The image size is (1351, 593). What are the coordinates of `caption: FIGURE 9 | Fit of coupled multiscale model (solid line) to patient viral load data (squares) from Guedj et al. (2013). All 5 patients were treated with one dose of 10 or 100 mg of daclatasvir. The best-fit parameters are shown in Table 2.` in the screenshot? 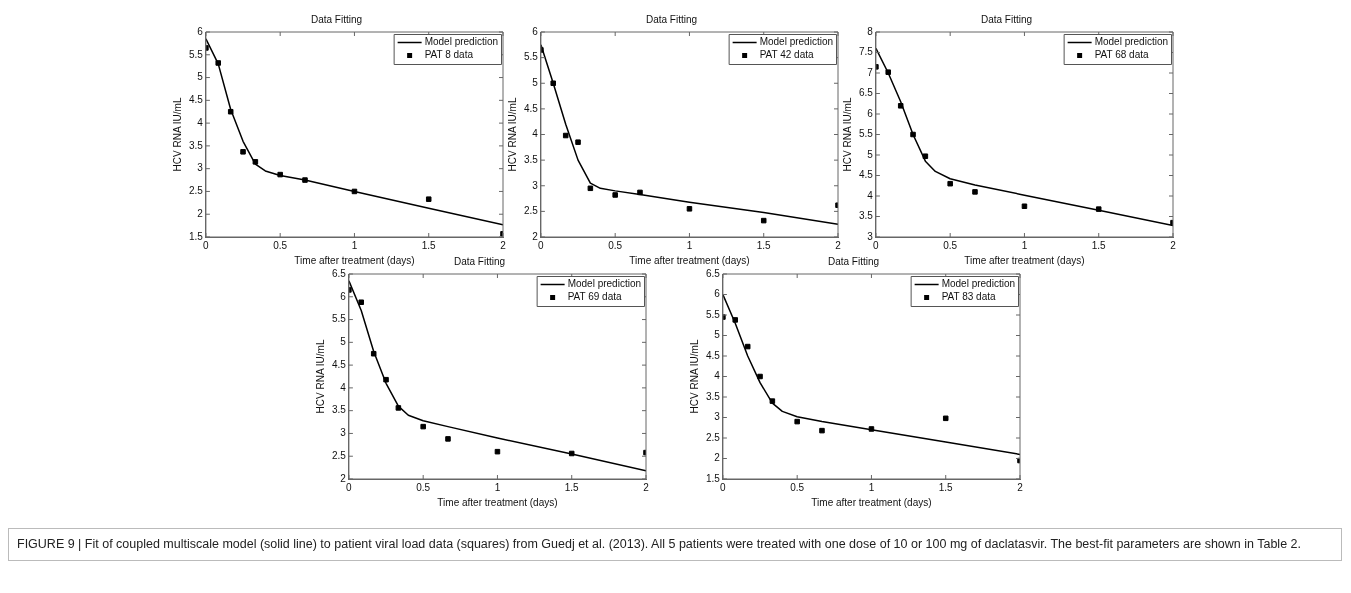 It's located at (659, 544).